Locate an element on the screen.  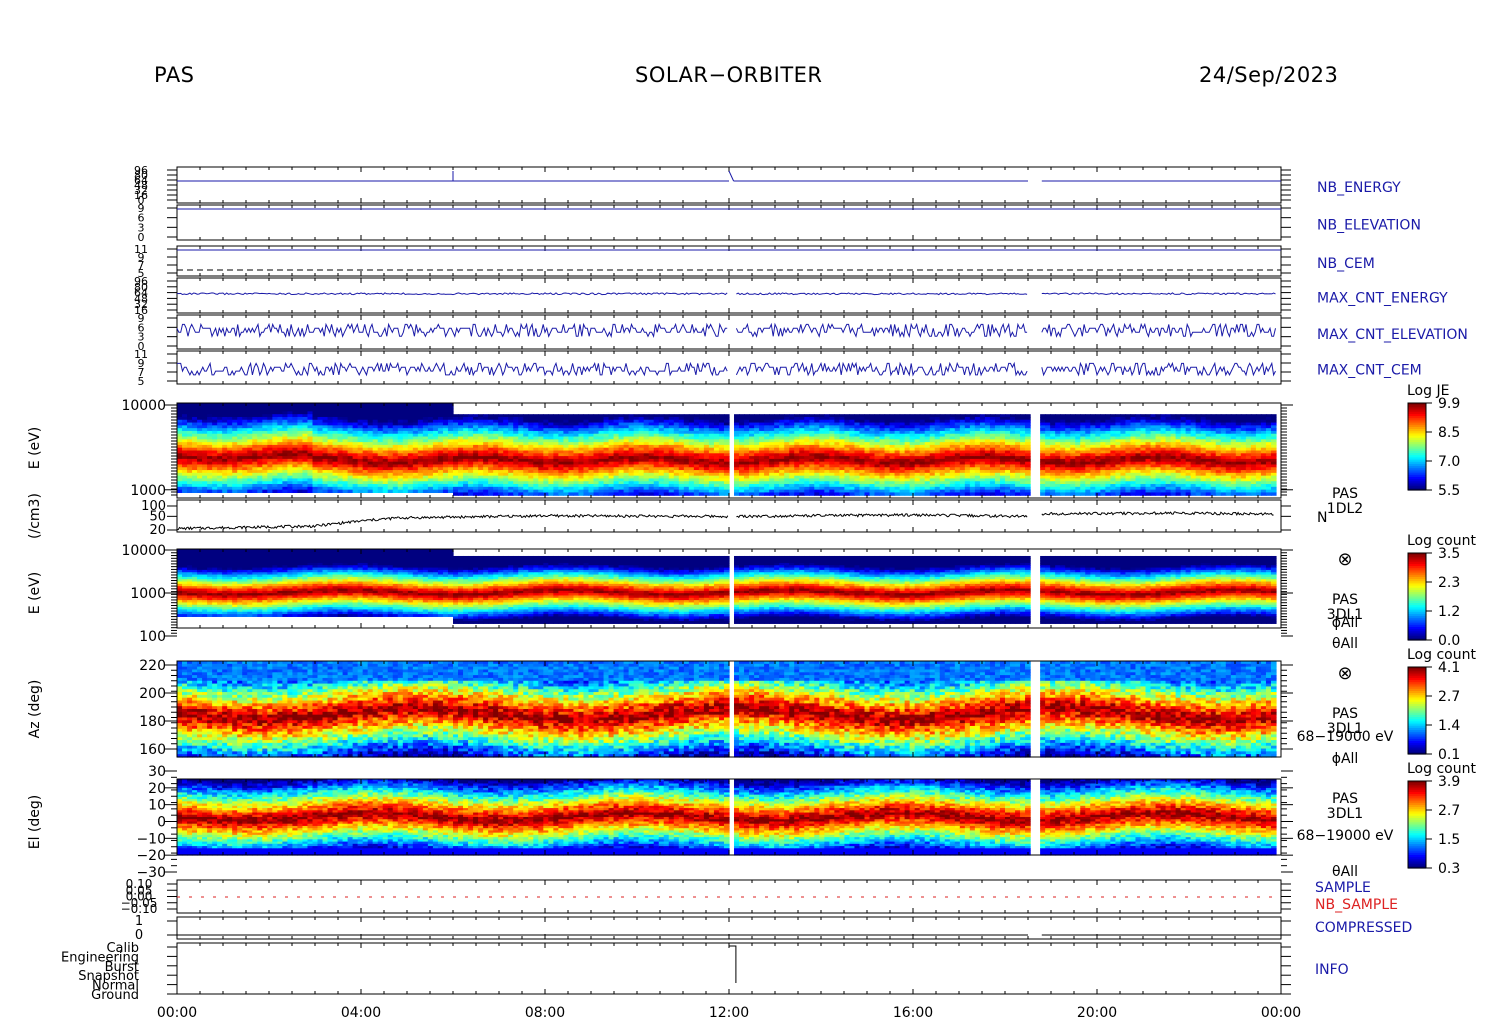
spectrogram-azimuth-right-label: 68−19000 eV is located at coordinates (1345, 737).